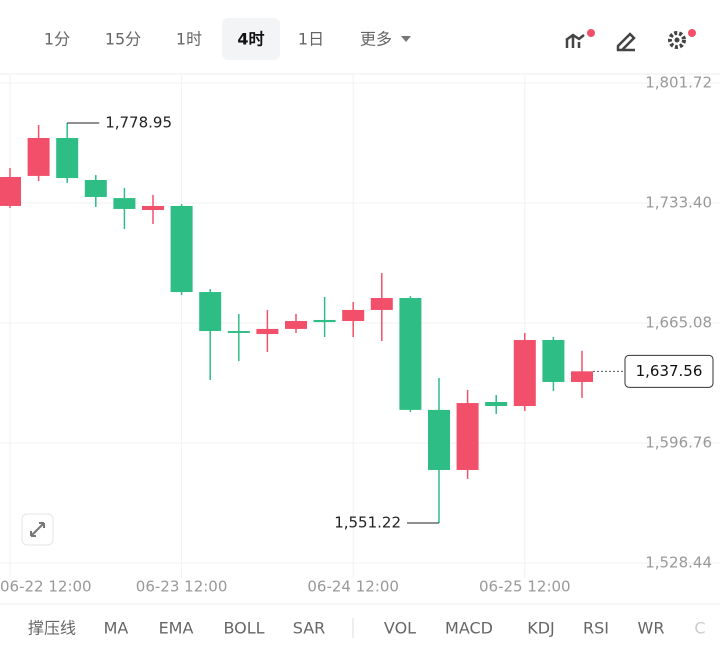 The height and width of the screenshot is (647, 720). What do you see at coordinates (678, 442) in the screenshot?
I see `y-tick-label: 1,596.76` at bounding box center [678, 442].